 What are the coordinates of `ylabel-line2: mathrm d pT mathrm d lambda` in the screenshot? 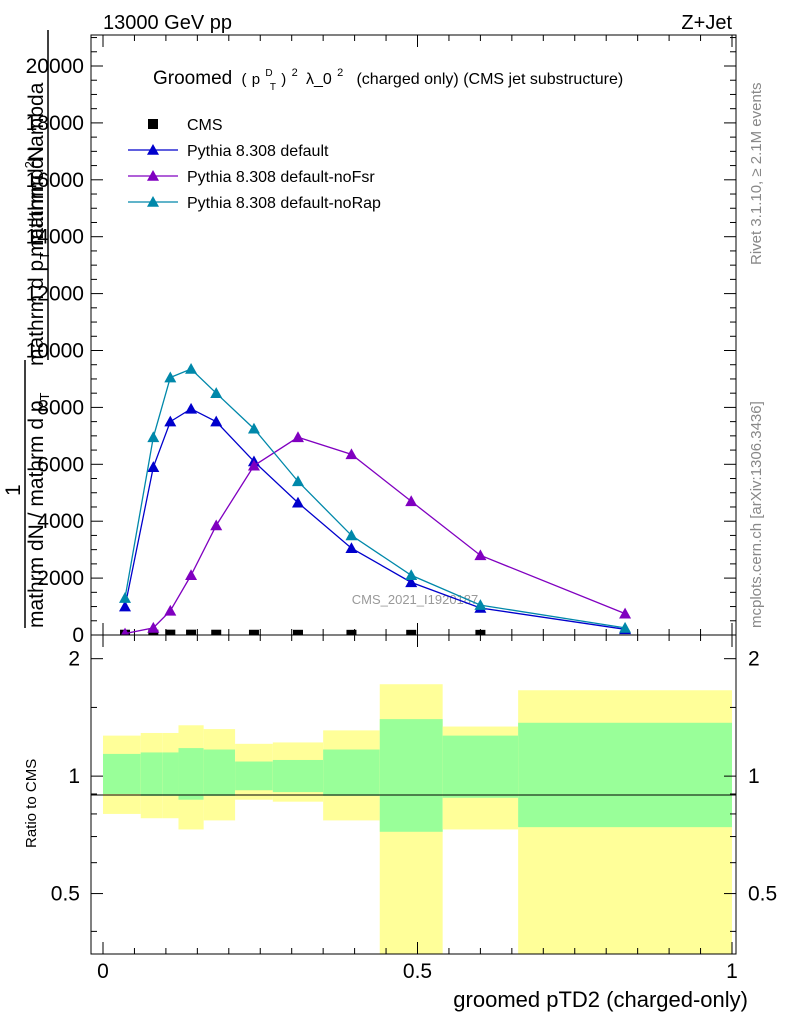 It's located at (38, 224).